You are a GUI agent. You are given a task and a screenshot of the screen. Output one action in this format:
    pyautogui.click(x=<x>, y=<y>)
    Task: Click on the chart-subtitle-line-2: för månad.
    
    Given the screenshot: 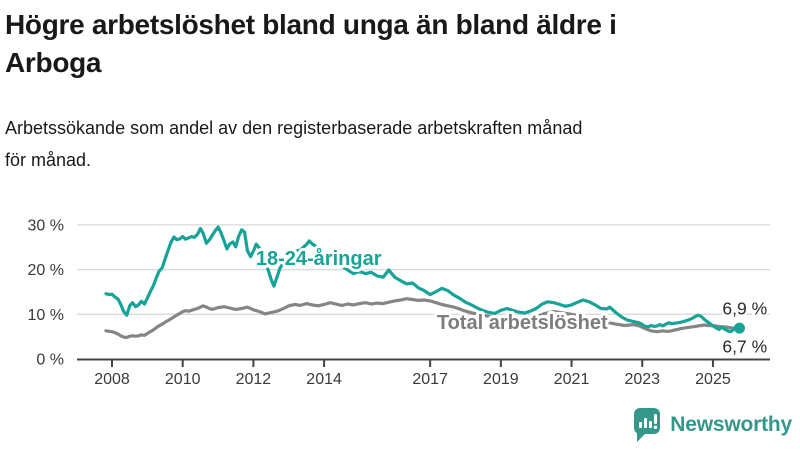 What is the action you would take?
    pyautogui.click(x=48, y=160)
    